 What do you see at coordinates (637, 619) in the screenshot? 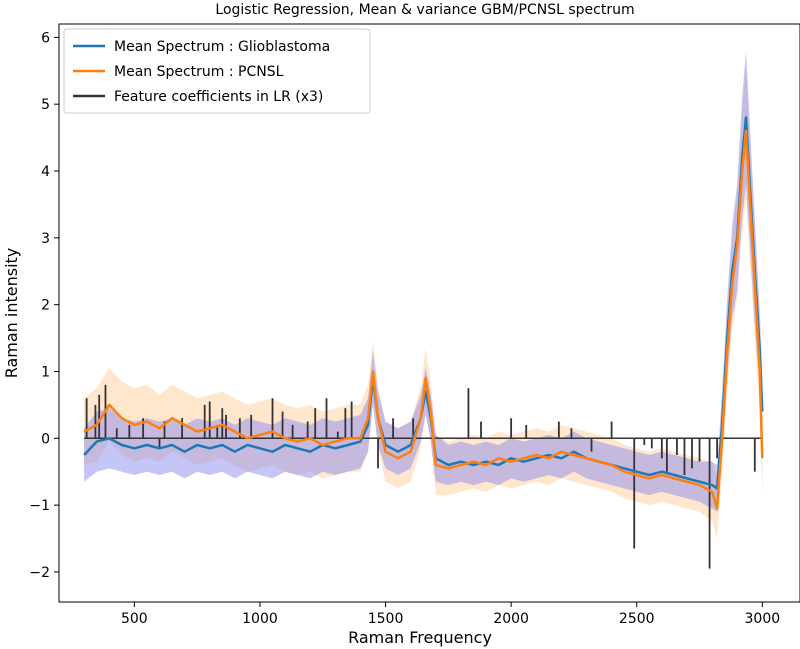
I see `x-tick-label: 2500` at bounding box center [637, 619].